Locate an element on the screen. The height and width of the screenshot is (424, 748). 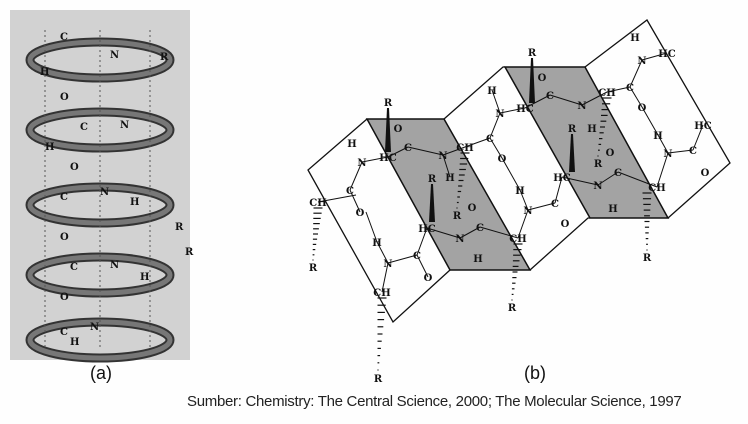
panel-a-label: (a) is located at coordinates (101, 373).